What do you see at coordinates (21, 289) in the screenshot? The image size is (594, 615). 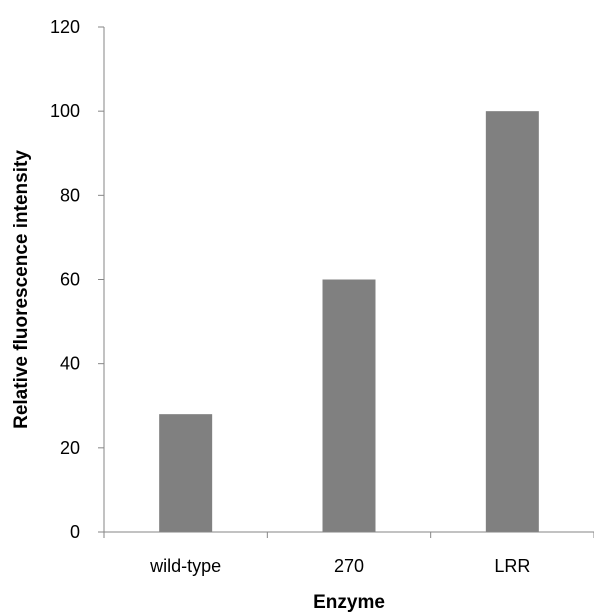 I see `y-axis-title: Relative fluorescence intensity` at bounding box center [21, 289].